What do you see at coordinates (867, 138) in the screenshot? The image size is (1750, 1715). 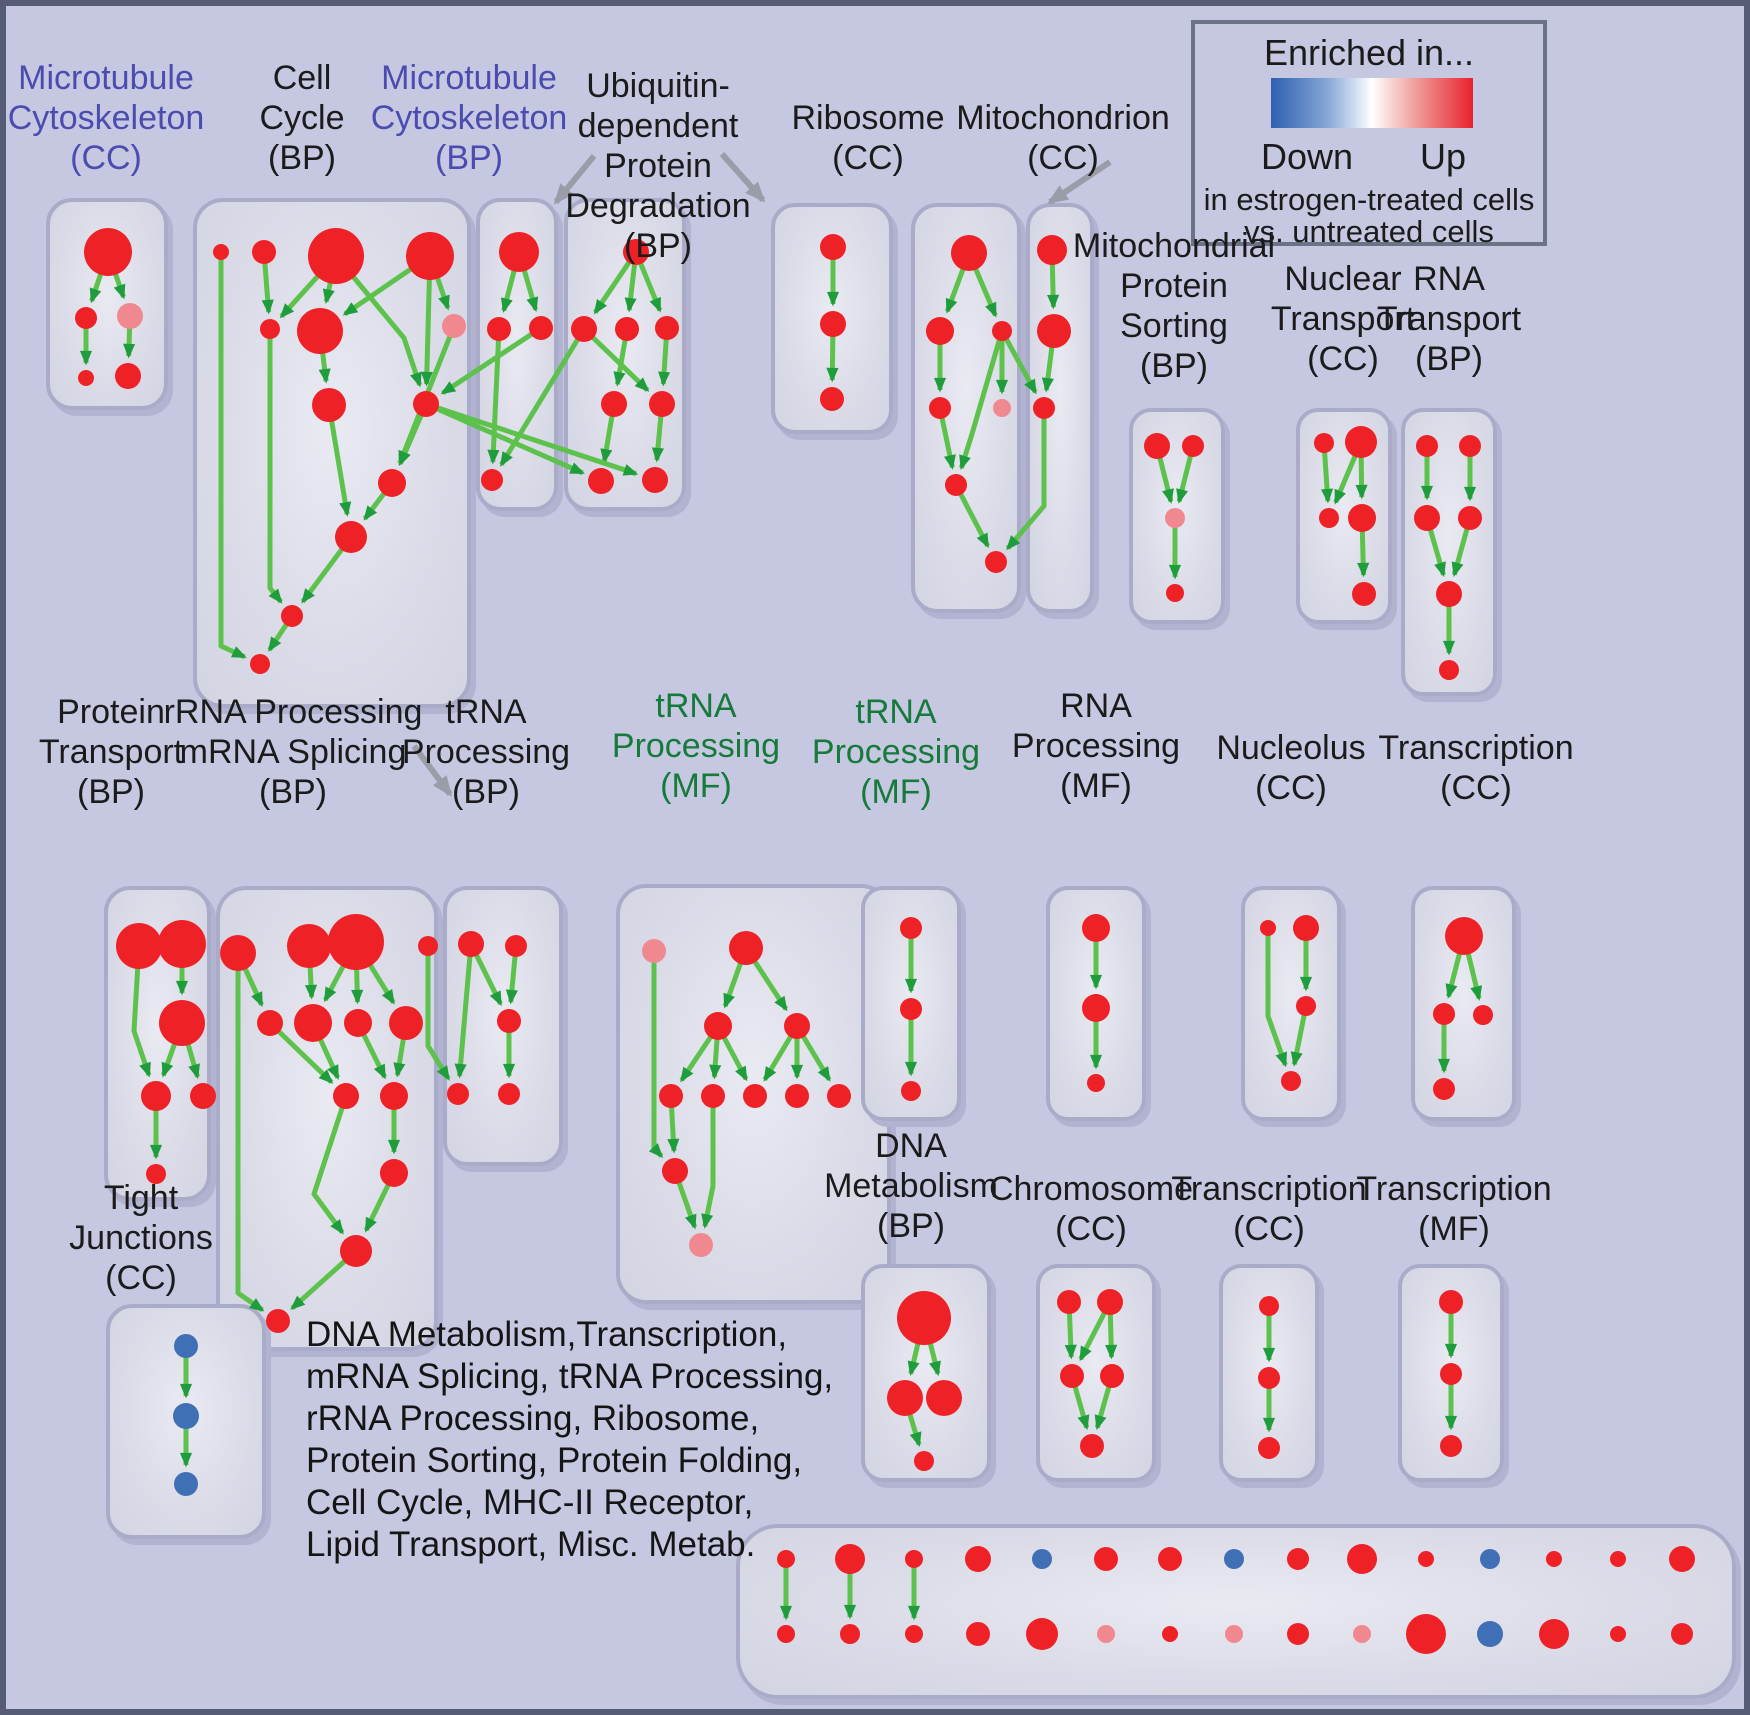 I see `label-ribosome-cc: Ribosome (CC)` at bounding box center [867, 138].